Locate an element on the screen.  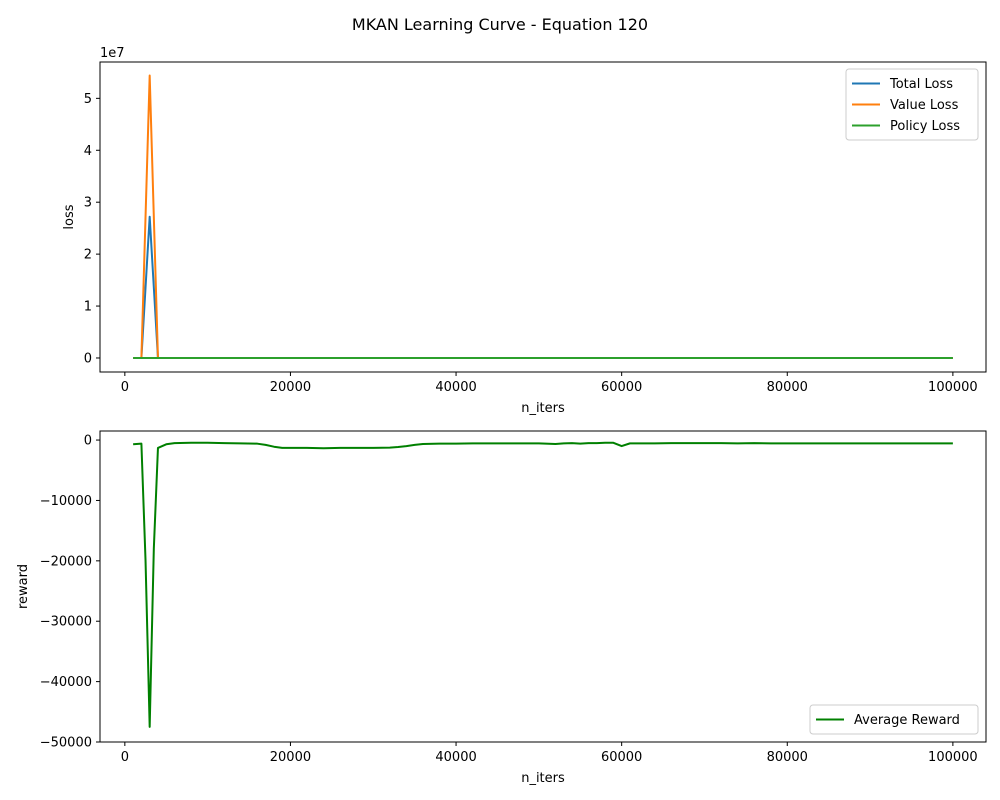
y-tick-label: 5 is located at coordinates (88, 99).